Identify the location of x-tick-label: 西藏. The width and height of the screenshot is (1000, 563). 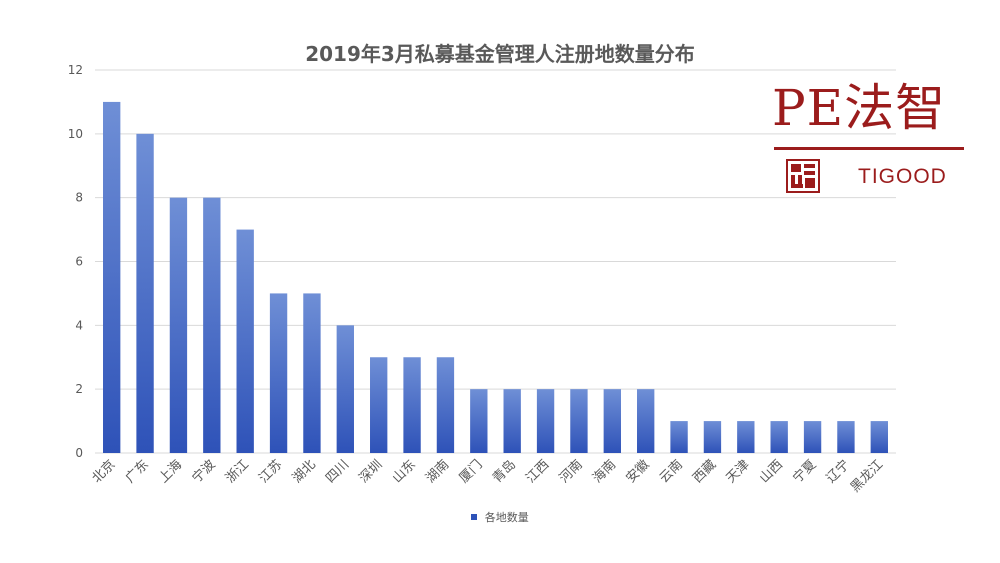
(704, 471).